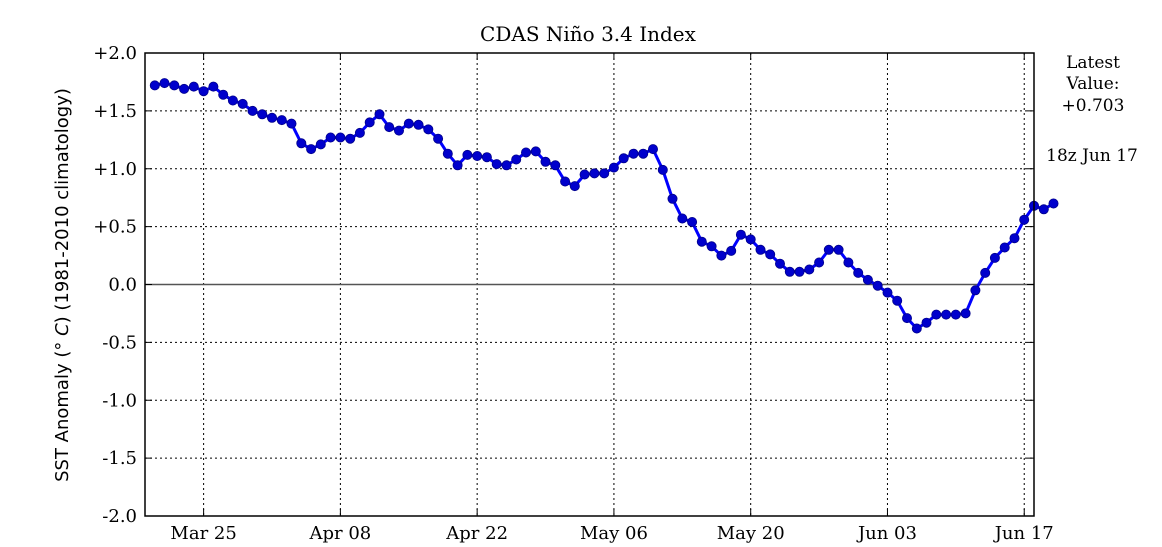  What do you see at coordinates (203, 533) in the screenshot?
I see `x-tick-label: Mar 25` at bounding box center [203, 533].